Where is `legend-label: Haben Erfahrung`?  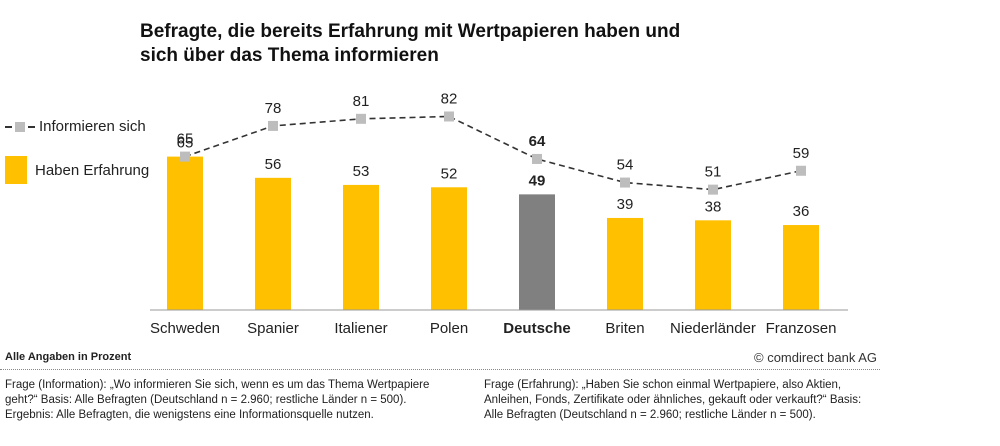 legend-label: Haben Erfahrung is located at coordinates (92, 170).